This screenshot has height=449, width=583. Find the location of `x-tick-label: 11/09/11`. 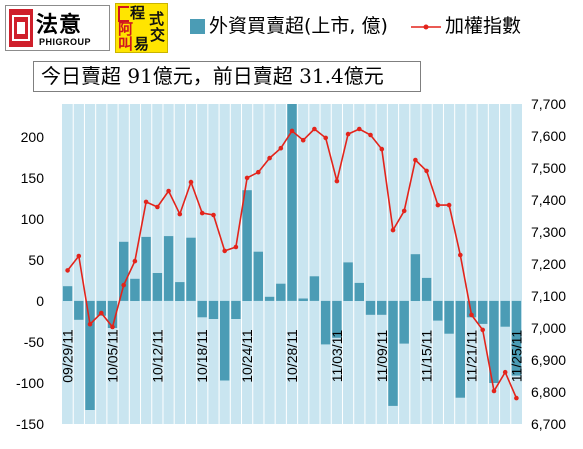

x-tick-label: 11/09/11 is located at coordinates (382, 356).